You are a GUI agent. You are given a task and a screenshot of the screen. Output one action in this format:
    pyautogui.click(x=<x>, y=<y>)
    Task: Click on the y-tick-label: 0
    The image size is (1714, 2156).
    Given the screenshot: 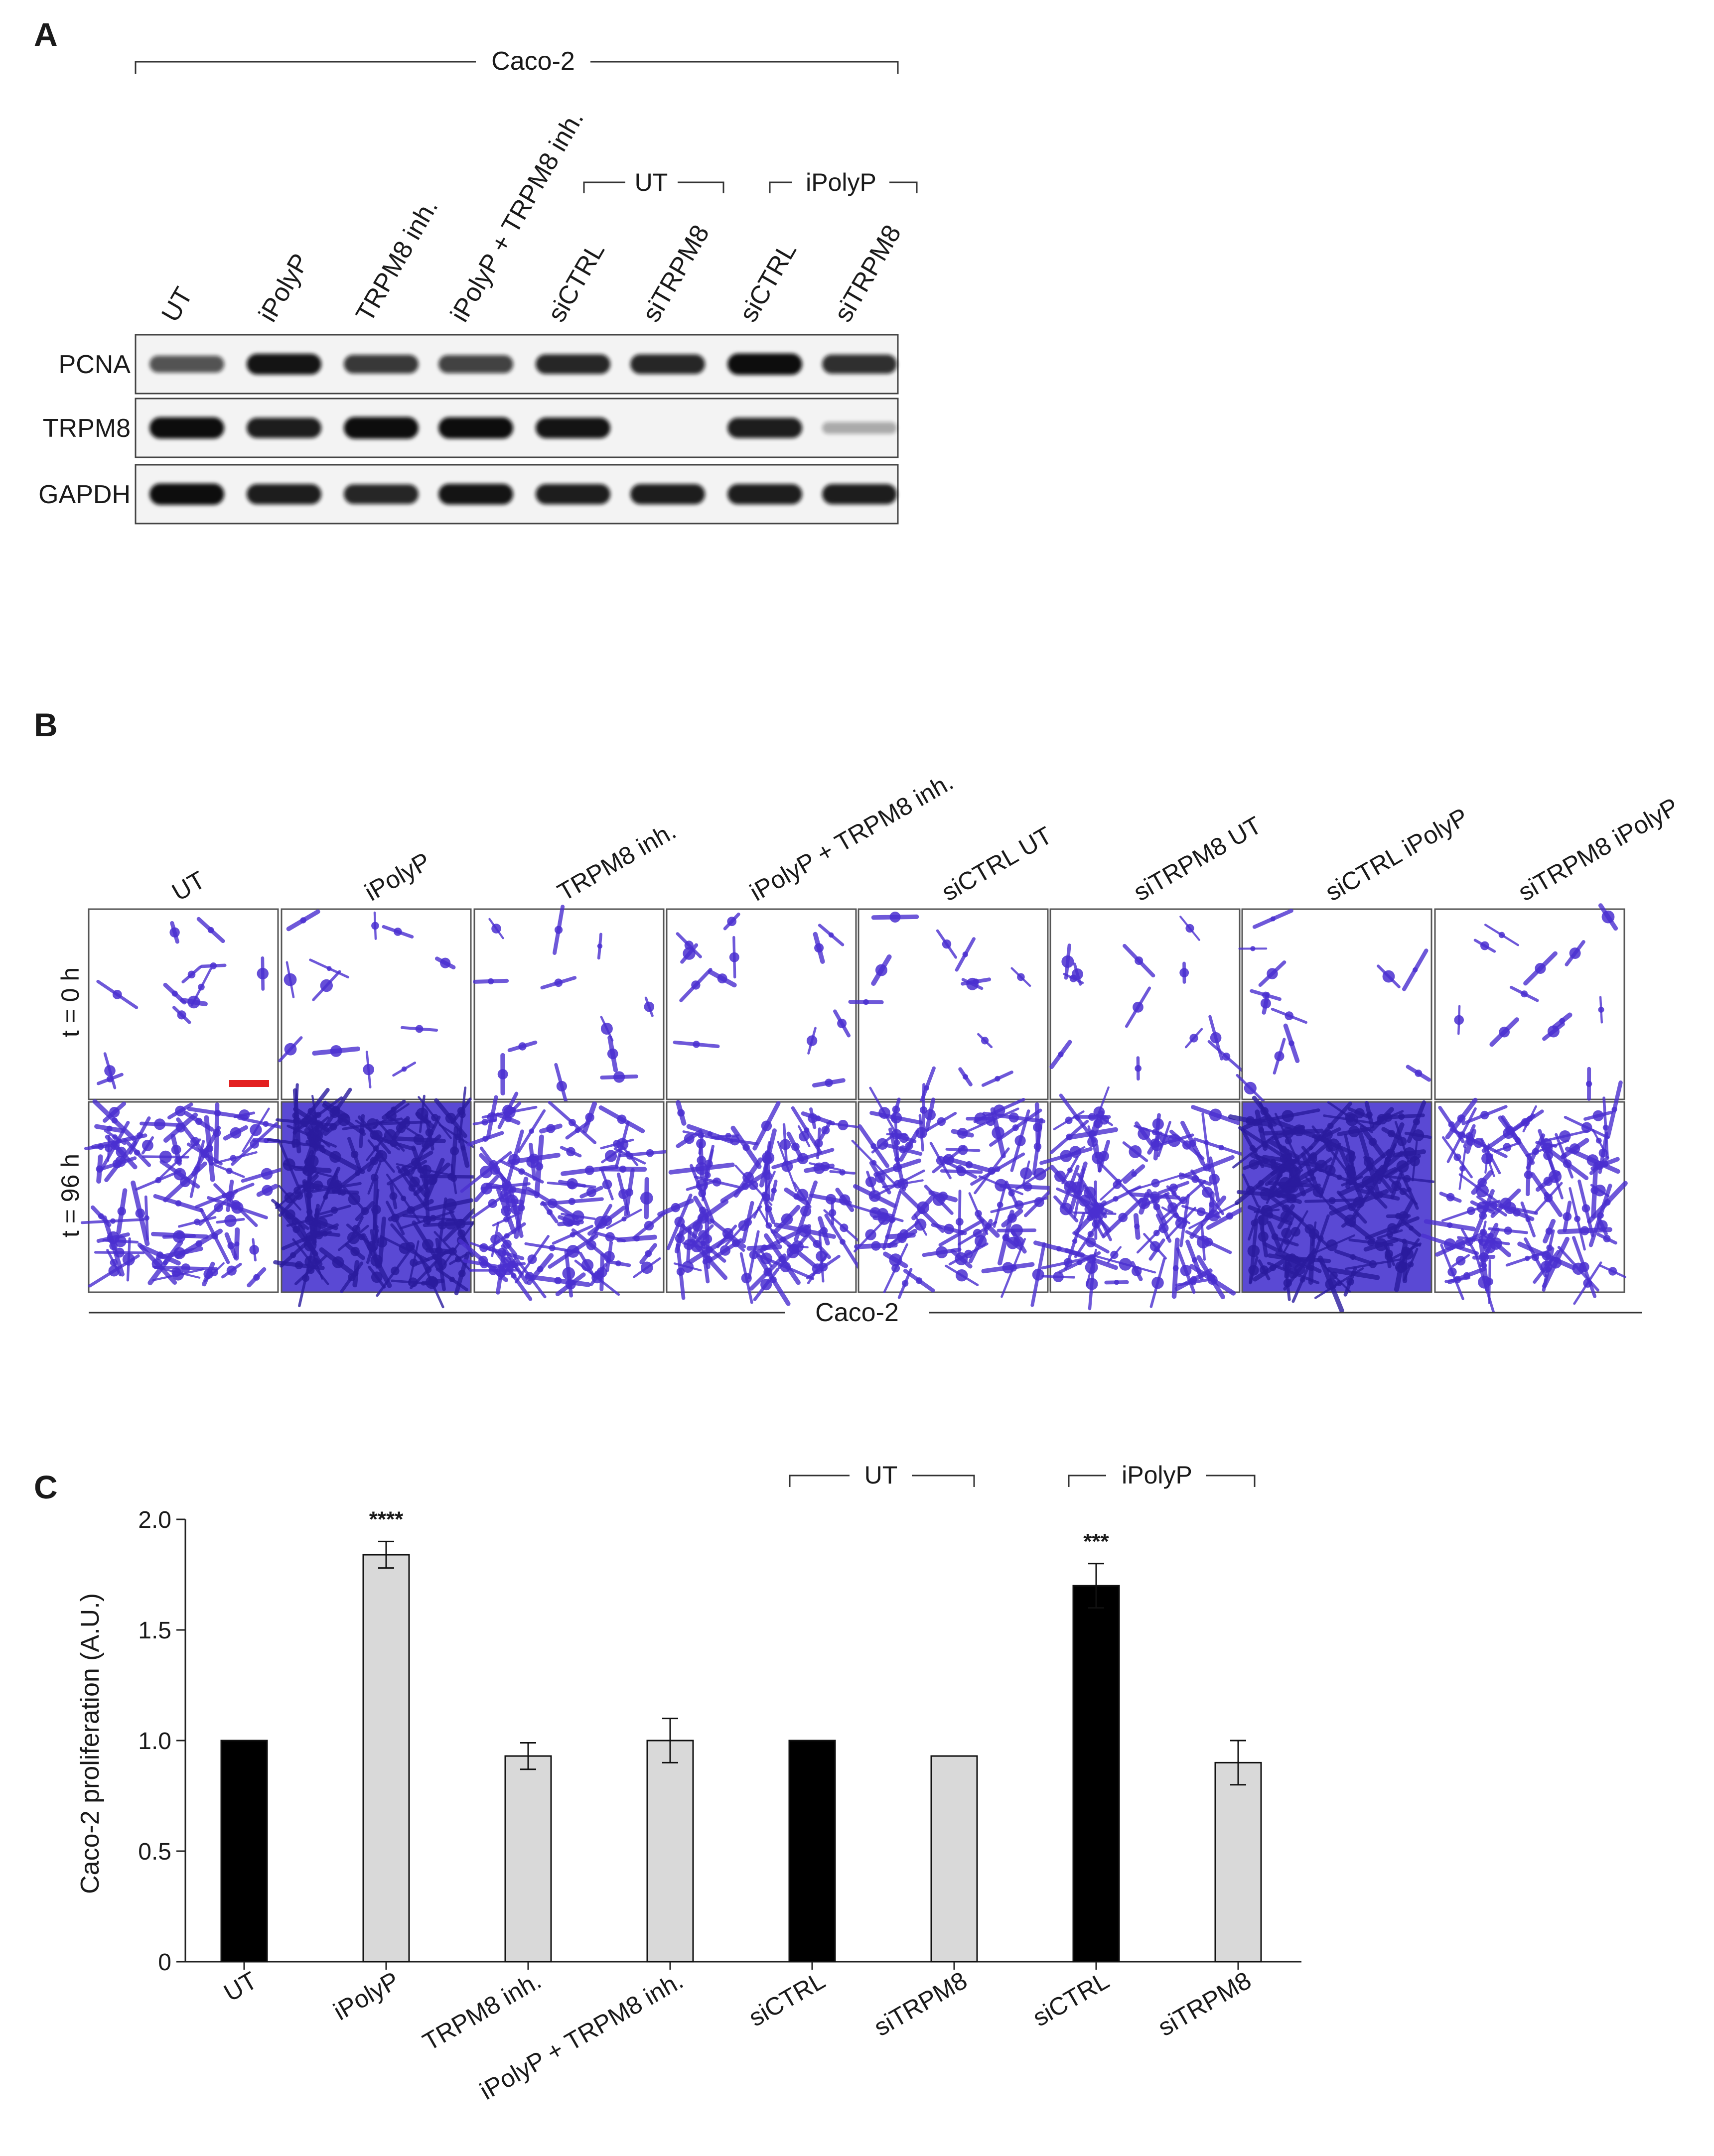 What is the action you would take?
    pyautogui.click(x=164, y=1962)
    